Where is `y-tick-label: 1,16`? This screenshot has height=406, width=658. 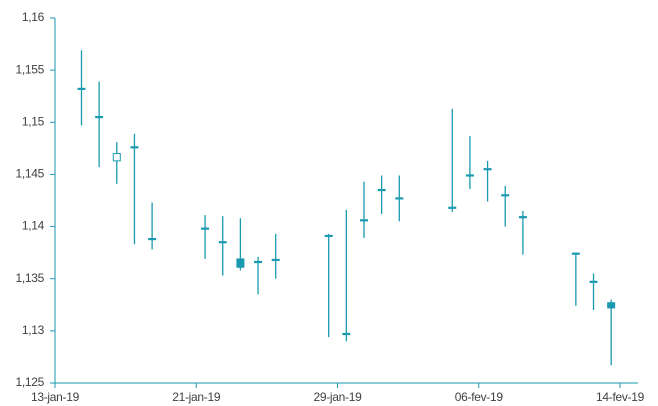
y-tick-label: 1,16 is located at coordinates (33, 17).